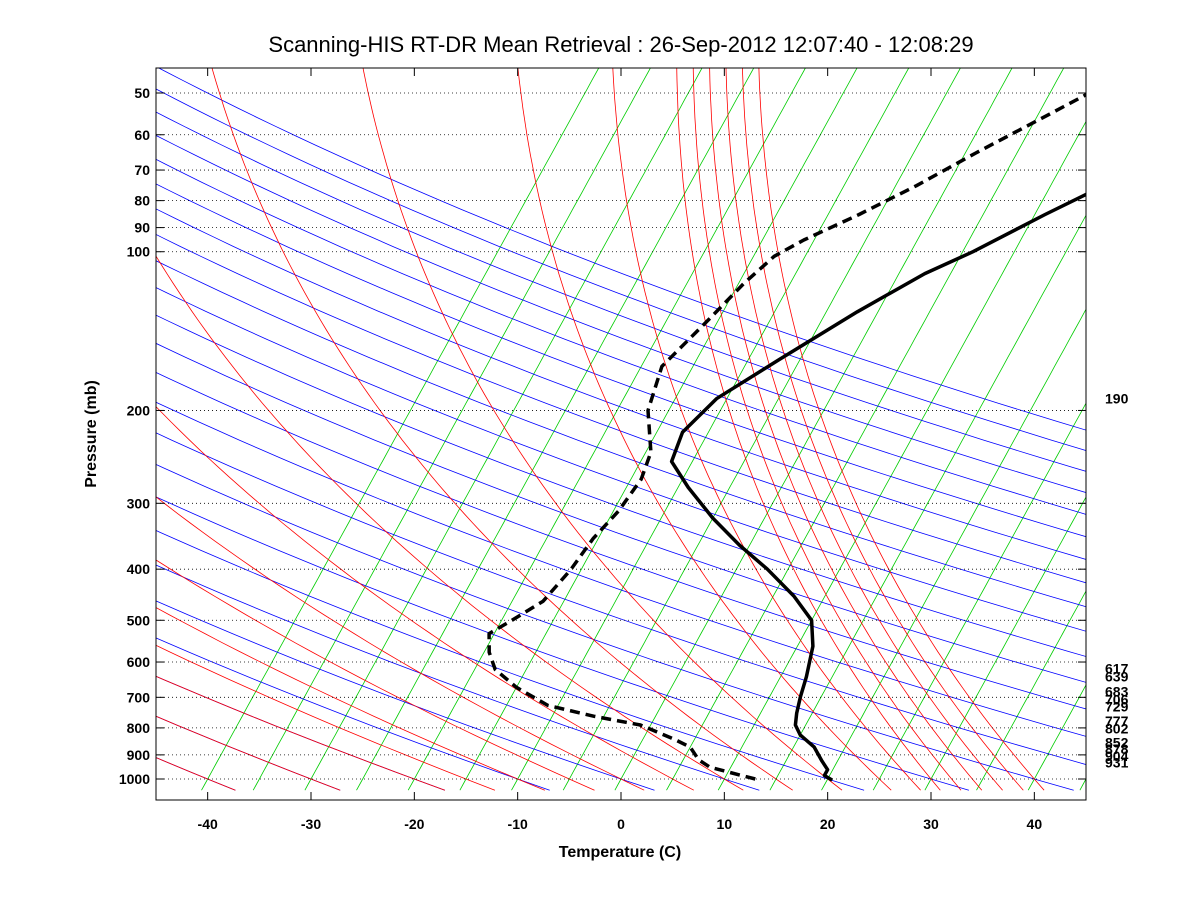 This screenshot has height=900, width=1200. What do you see at coordinates (139, 755) in the screenshot?
I see `y-tick-label: 900` at bounding box center [139, 755].